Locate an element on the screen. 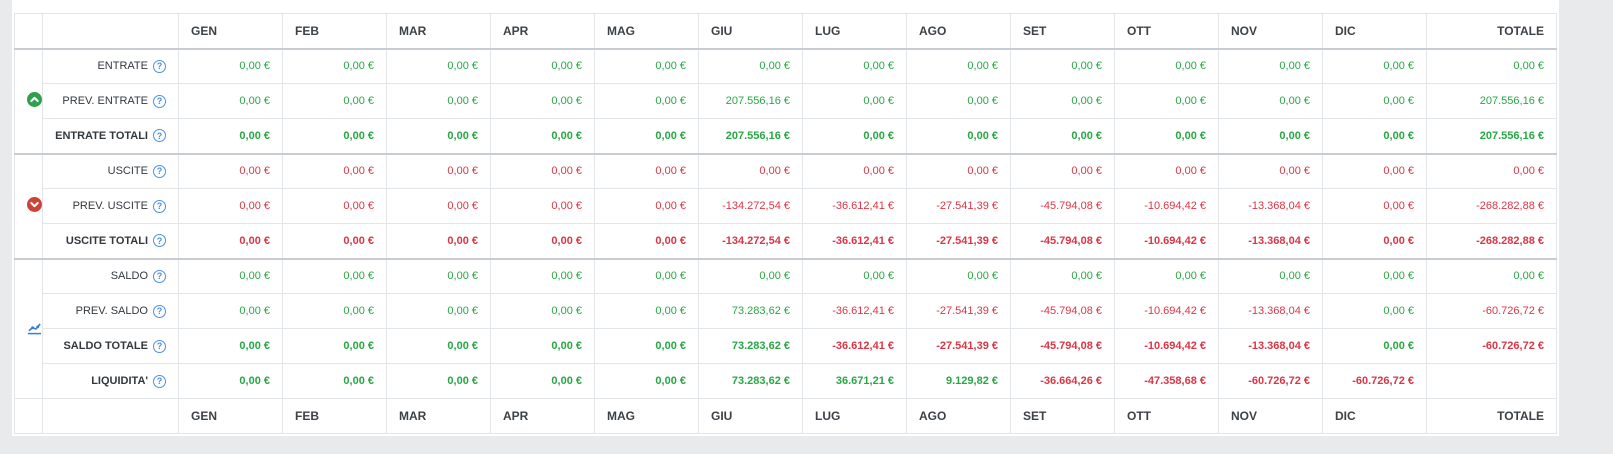  group-entrate-icon-cell is located at coordinates (28, 101).